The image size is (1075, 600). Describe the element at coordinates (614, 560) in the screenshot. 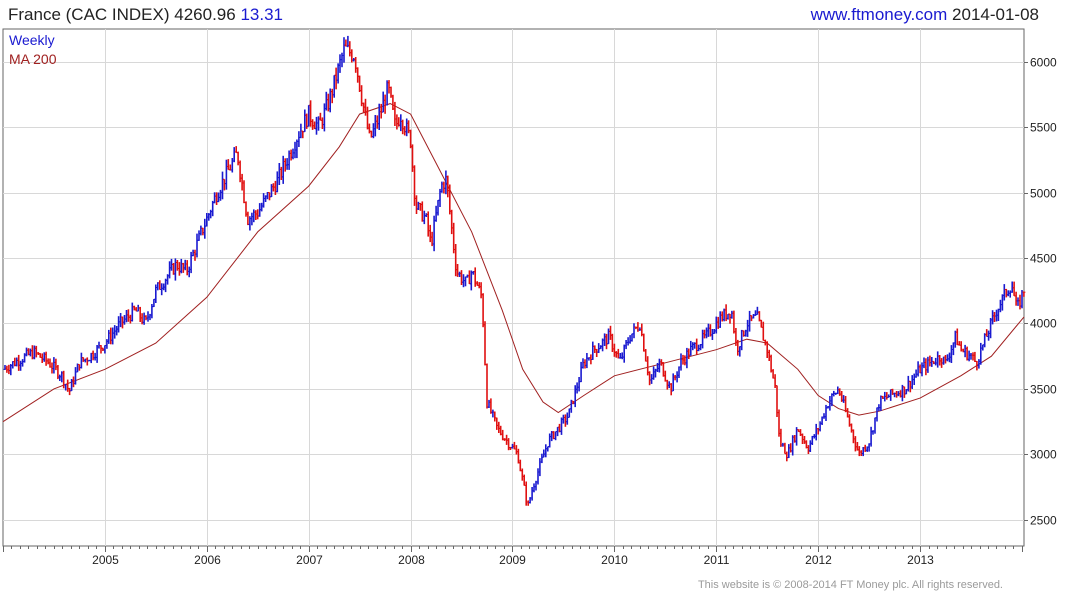

I see `x-tick-label: 2010` at that location.